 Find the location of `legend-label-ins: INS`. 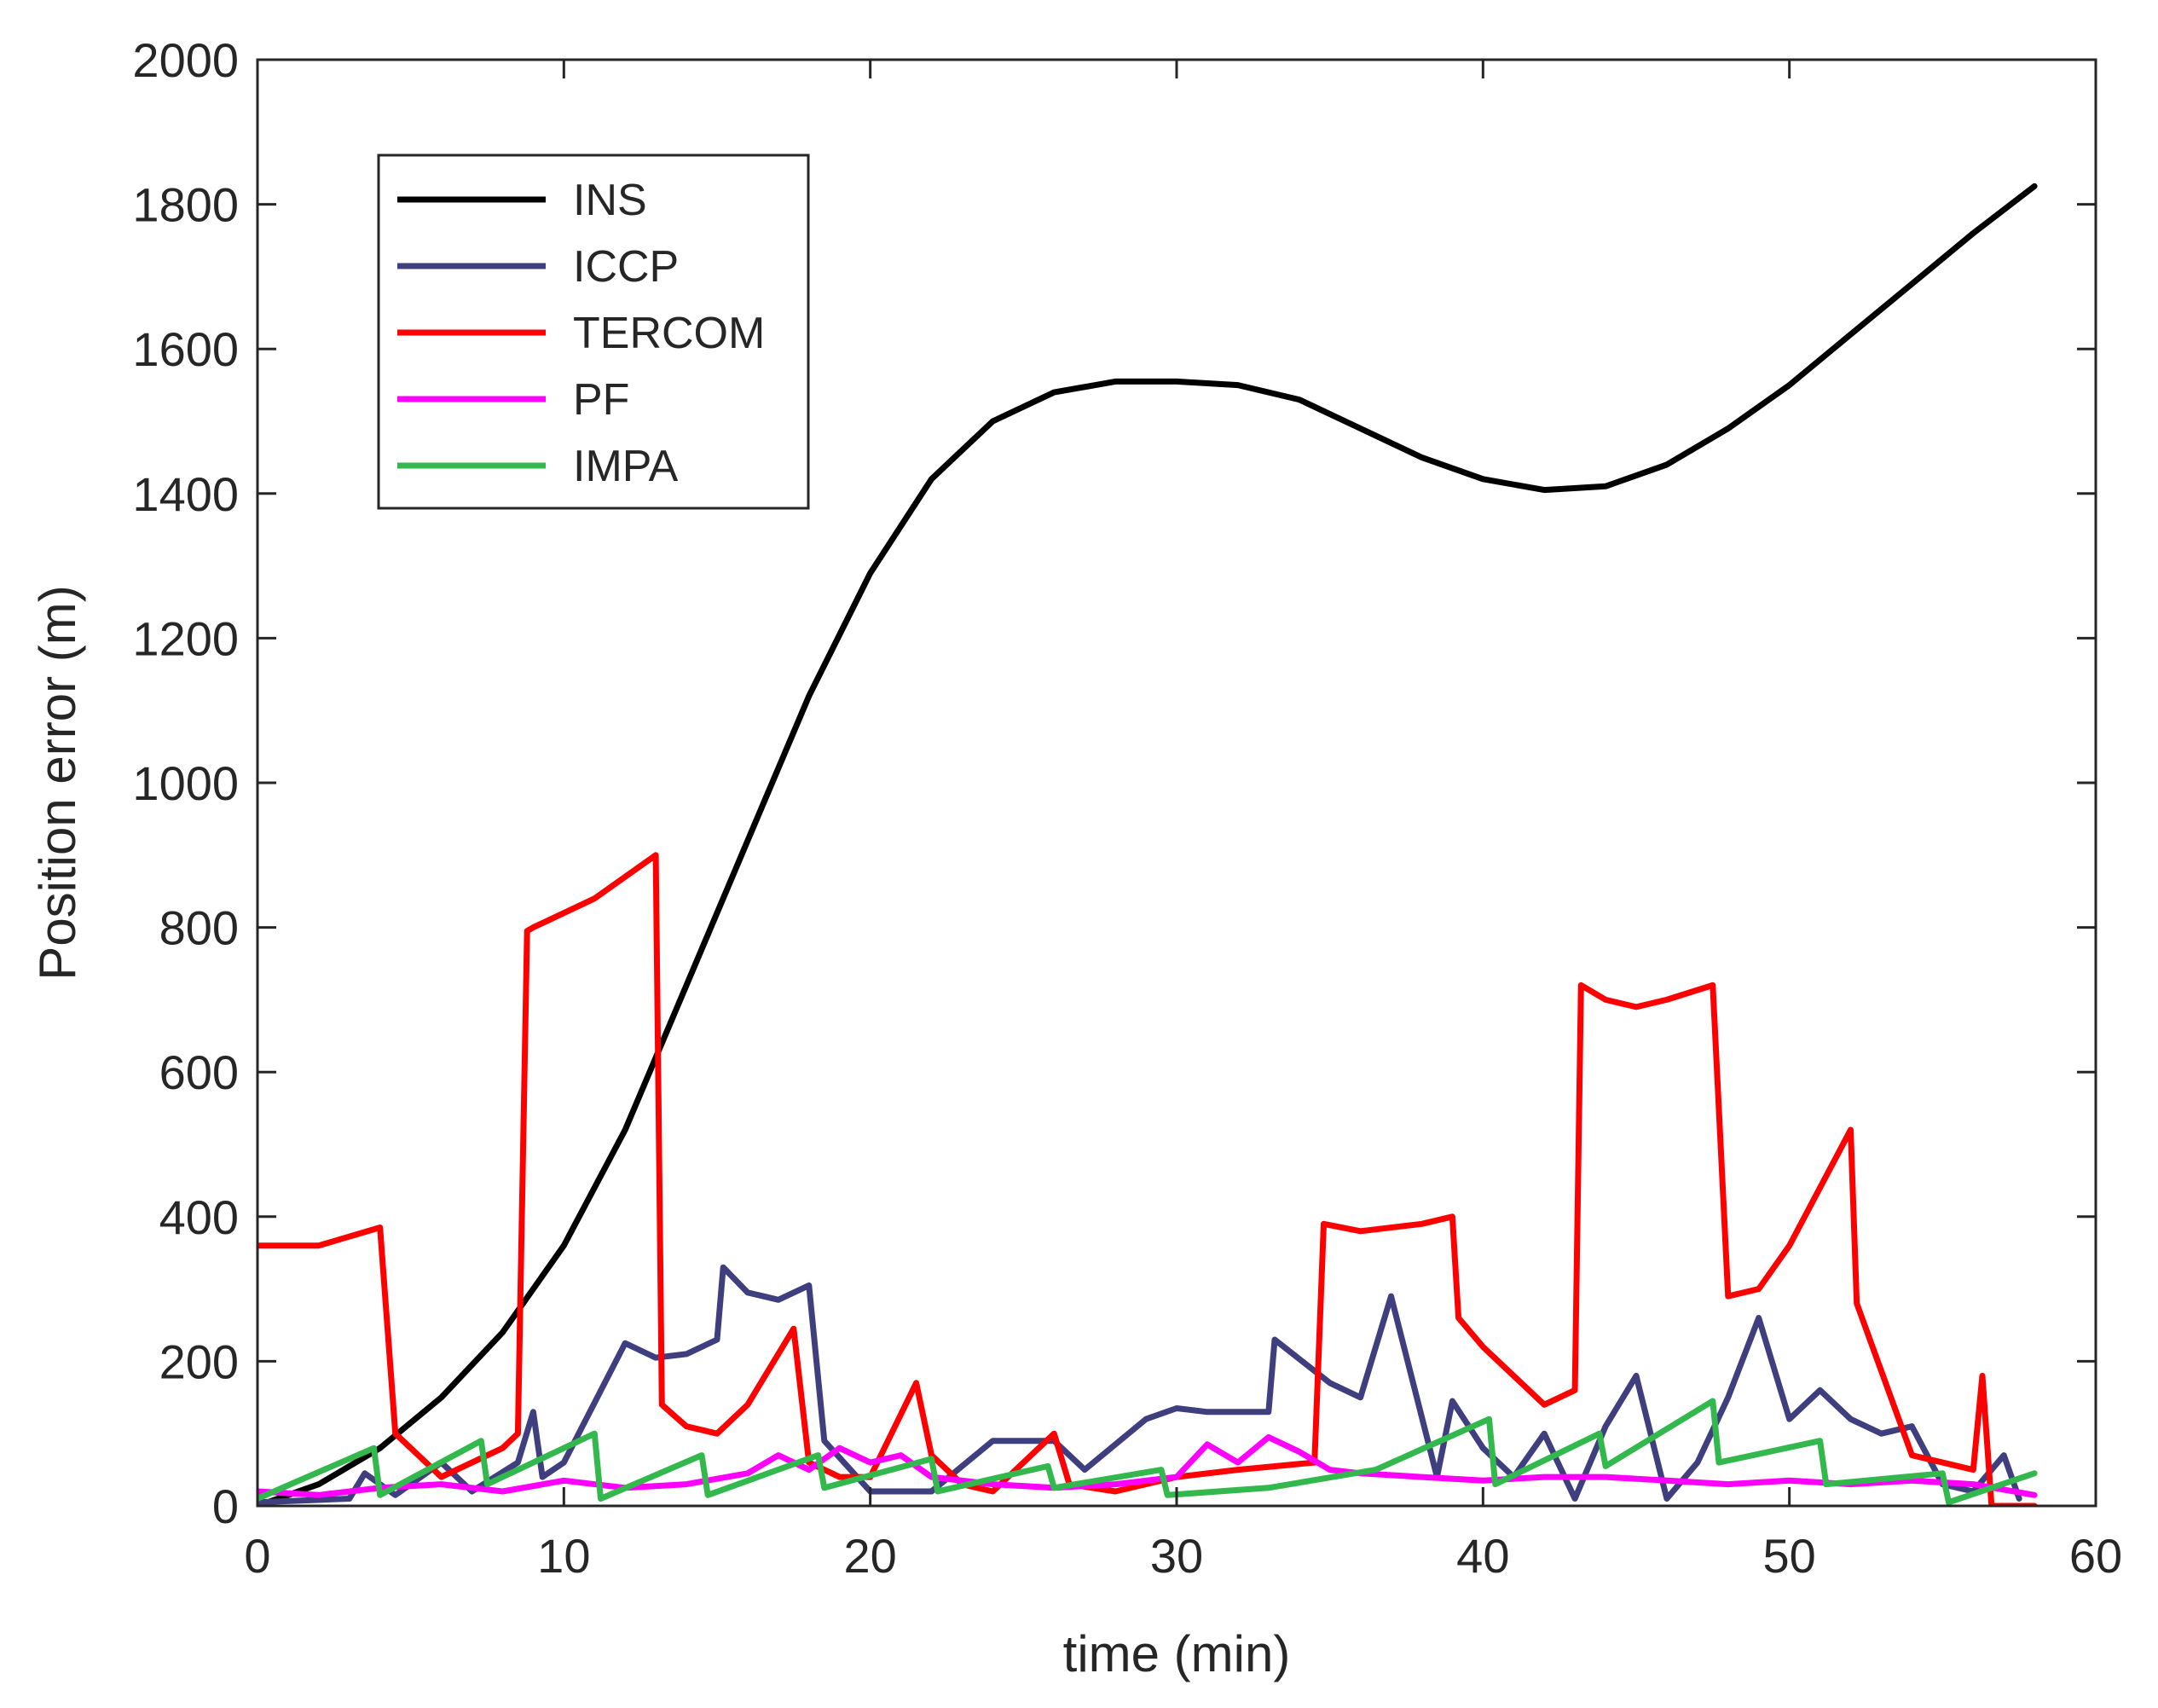

legend-label-ins: INS is located at coordinates (610, 200).